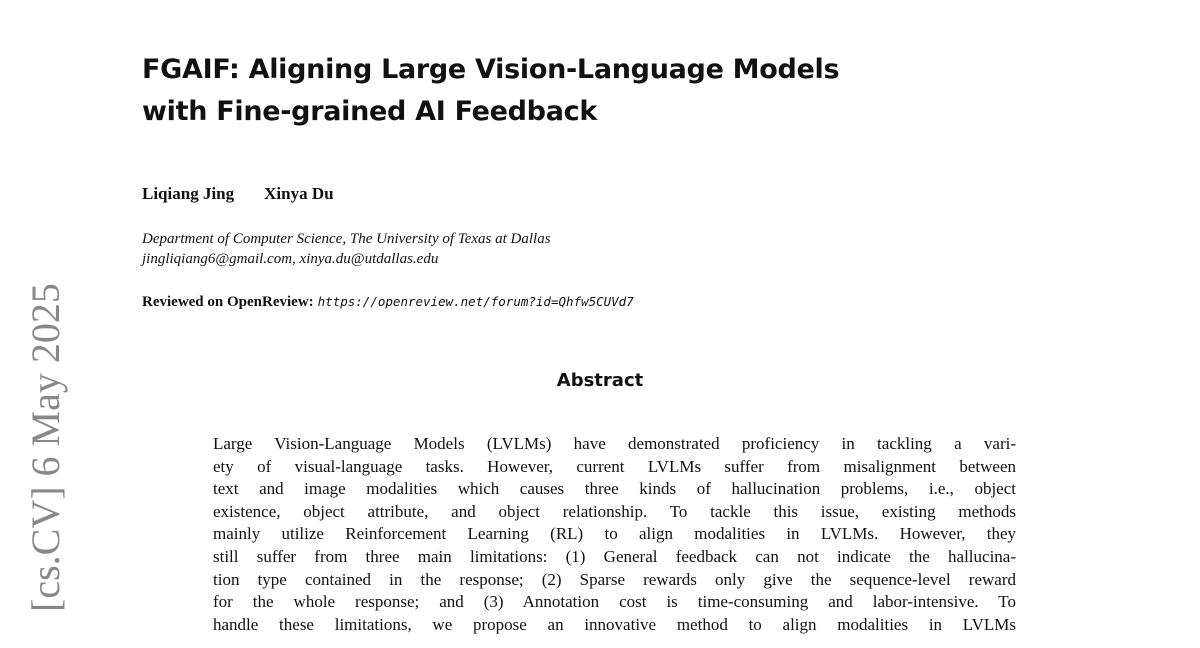 The width and height of the screenshot is (1200, 648). What do you see at coordinates (45, 447) in the screenshot?
I see `arxiv-stamp: [cs.CV] 6 May 2025` at bounding box center [45, 447].